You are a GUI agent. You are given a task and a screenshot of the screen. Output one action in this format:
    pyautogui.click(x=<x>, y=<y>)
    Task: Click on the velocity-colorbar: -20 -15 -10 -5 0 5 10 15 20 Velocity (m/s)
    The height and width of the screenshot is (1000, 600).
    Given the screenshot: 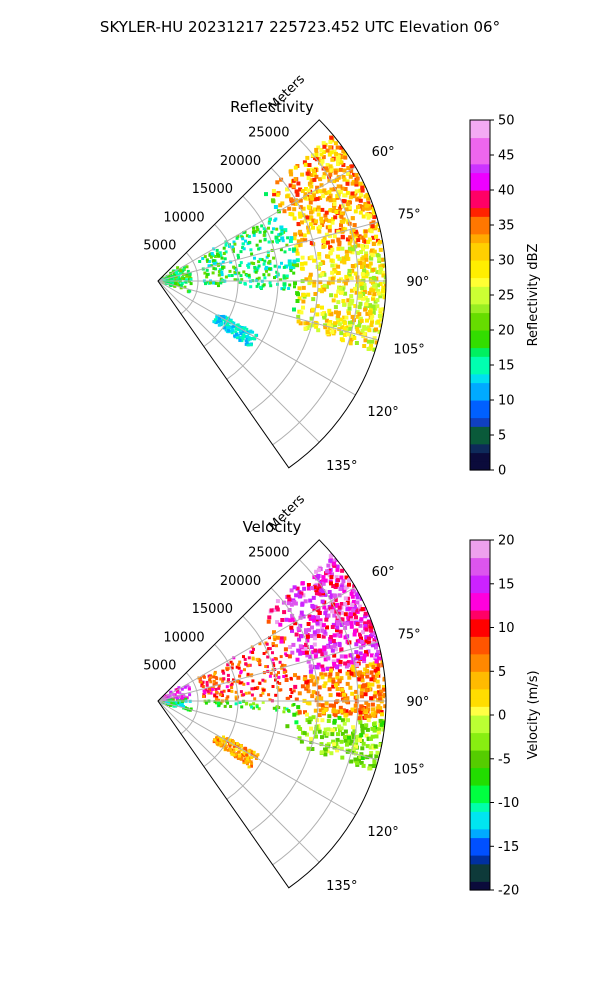 What is the action you would take?
    pyautogui.click(x=505, y=716)
    